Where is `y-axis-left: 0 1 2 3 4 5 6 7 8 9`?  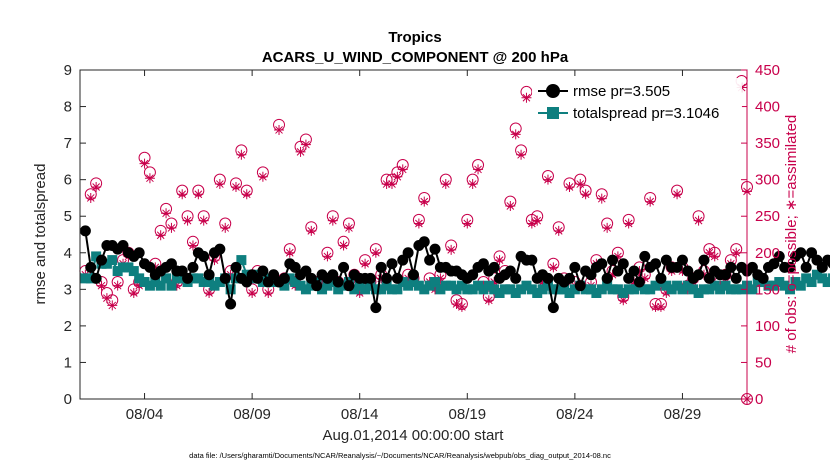
y-axis-left: 0 1 2 3 4 5 6 7 8 9 is located at coordinates (75, 235).